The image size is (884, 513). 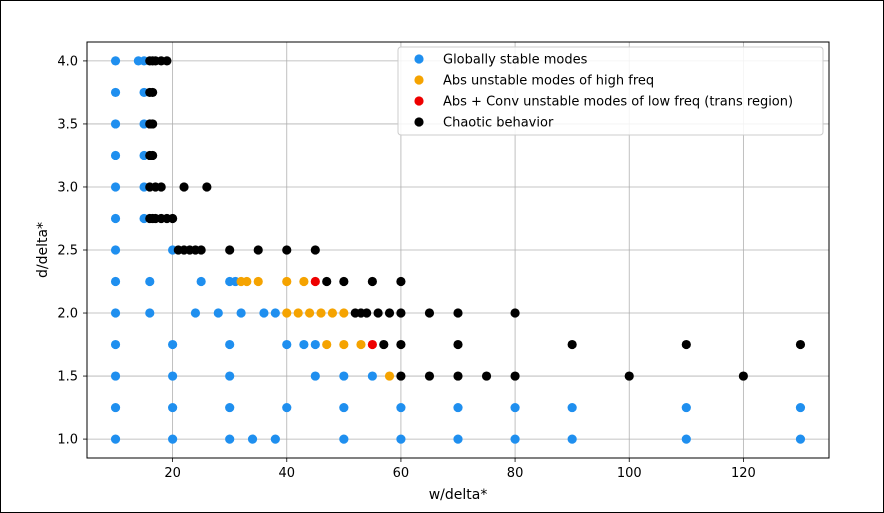 I want to click on legend-box, so click(x=610, y=91).